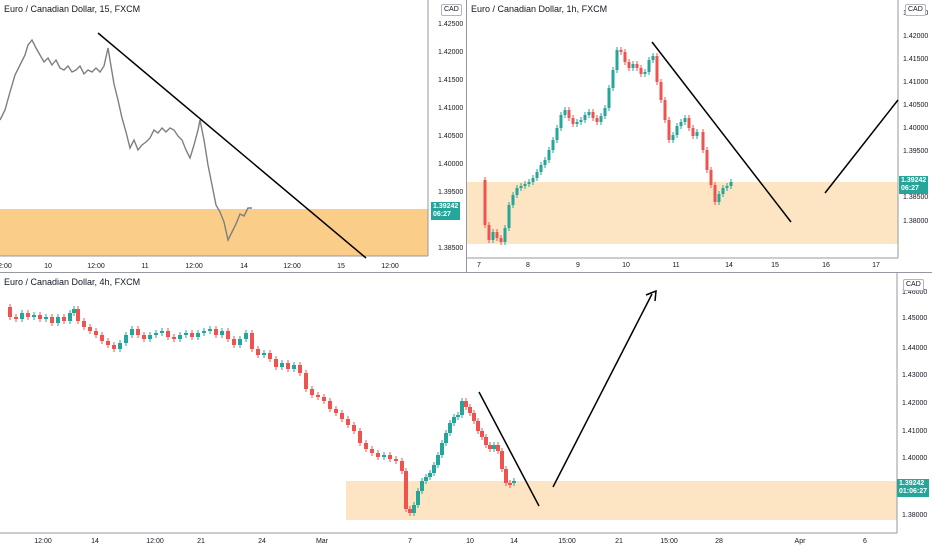 Image resolution: width=932 pixels, height=550 pixels. Describe the element at coordinates (913, 491) in the screenshot. I see `bar-countdown: 01:06:27` at that location.